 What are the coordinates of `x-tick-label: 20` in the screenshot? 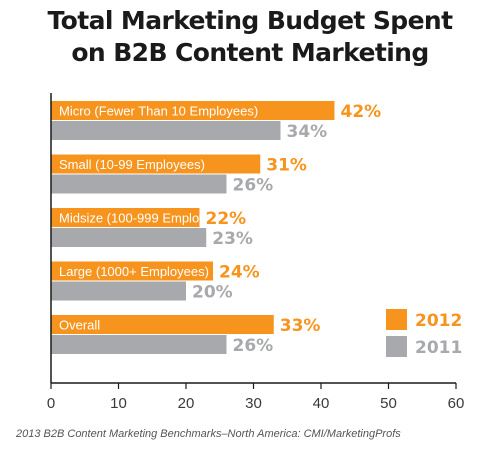 It's located at (186, 403).